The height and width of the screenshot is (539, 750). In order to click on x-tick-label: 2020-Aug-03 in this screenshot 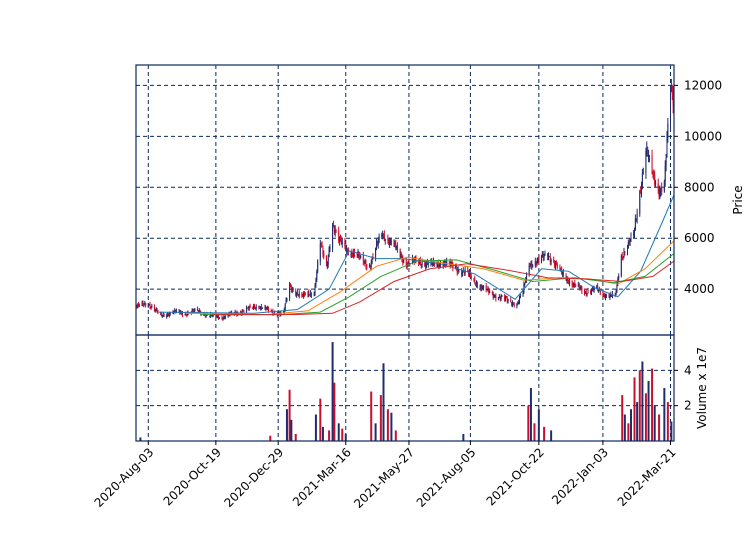, I will do `click(124, 477)`.